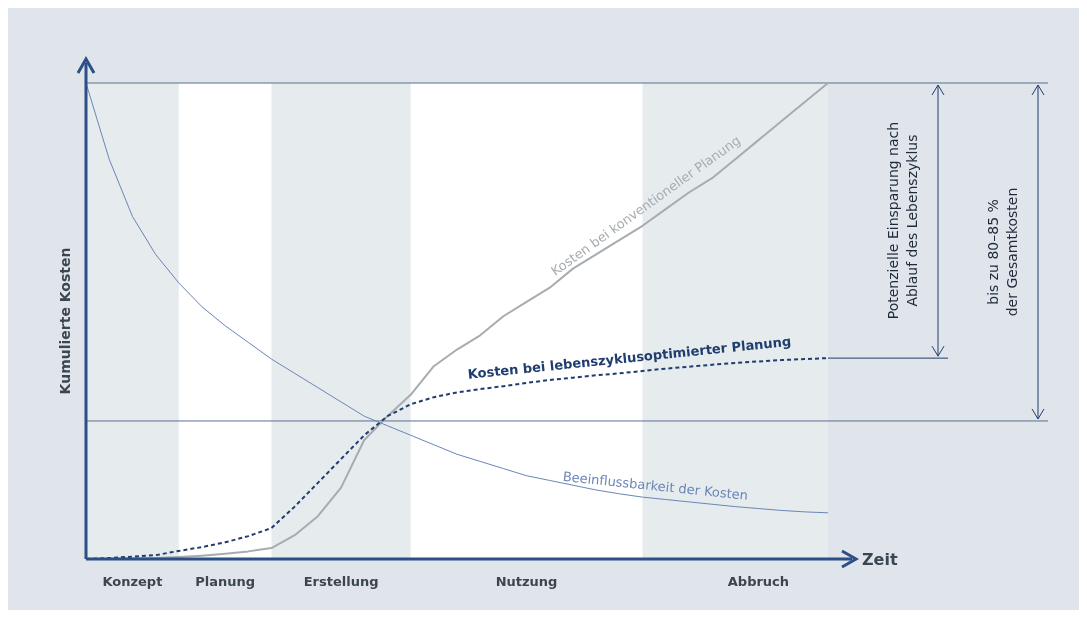 The height and width of the screenshot is (618, 1087). I want to click on y-axis-title: Kumulierte Kosten, so click(65, 321).